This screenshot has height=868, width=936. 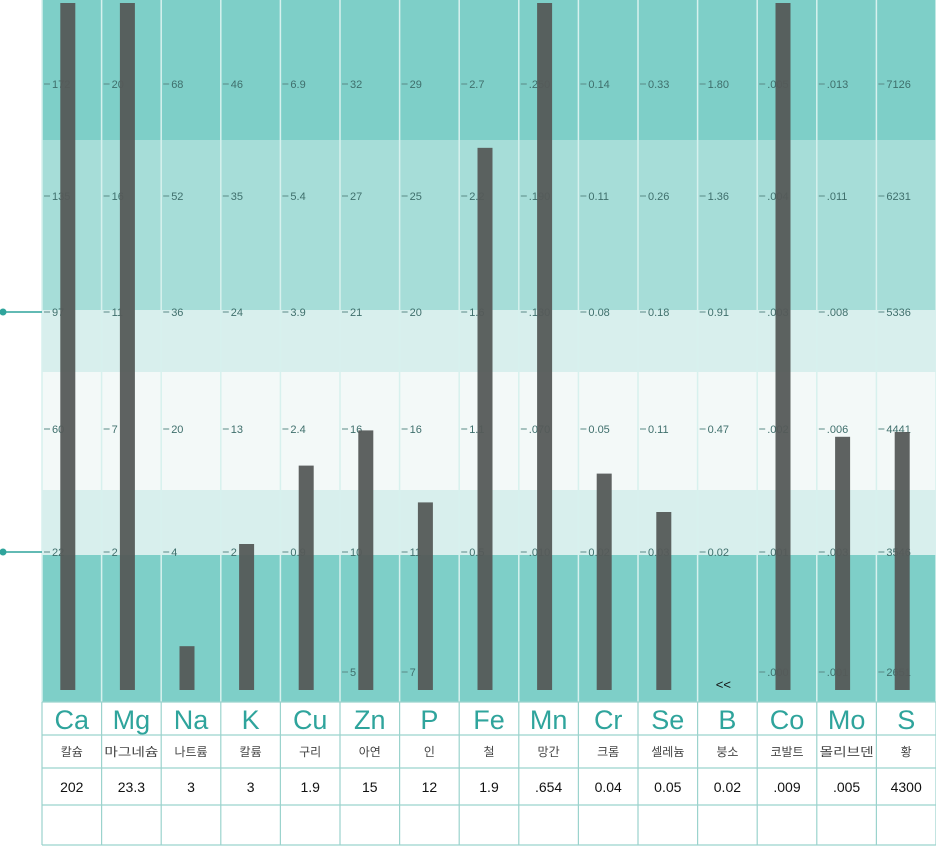 I want to click on bar-ca, so click(x=68, y=346).